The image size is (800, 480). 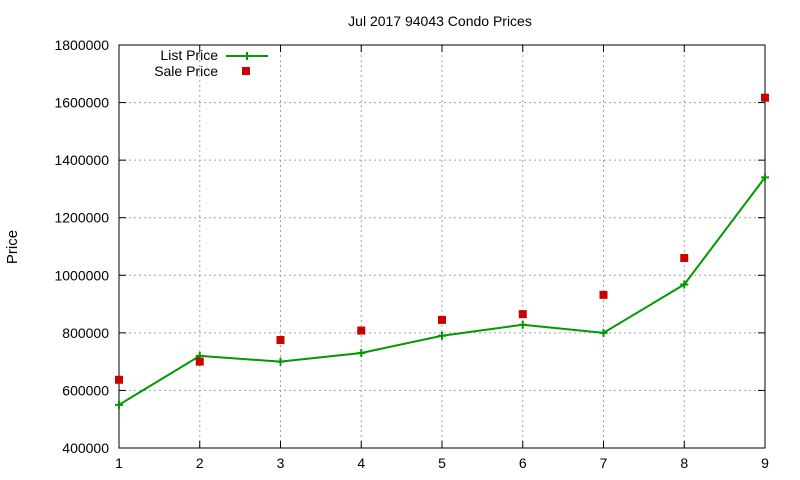 I want to click on y-tick-label: 400000, so click(x=85, y=448).